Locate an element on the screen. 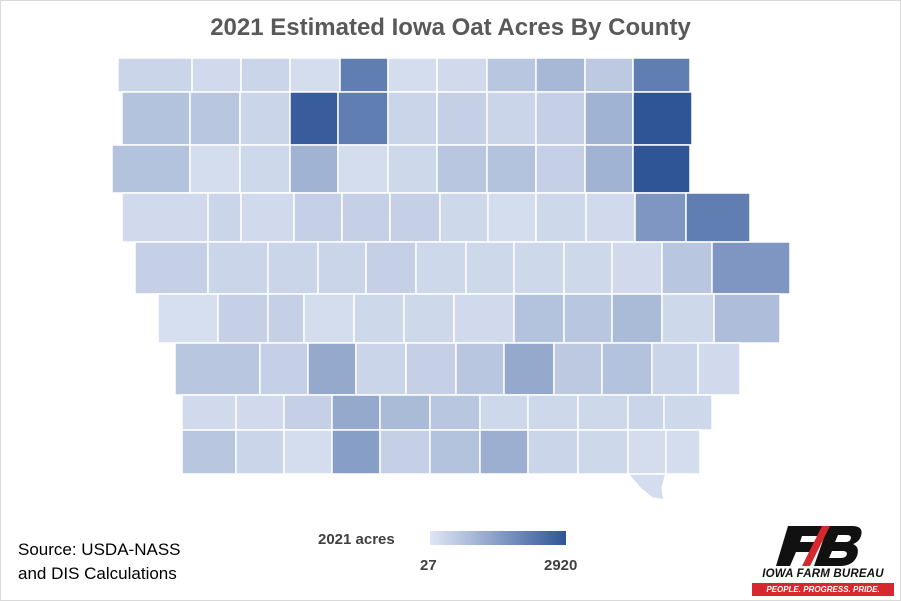 Image resolution: width=901 pixels, height=601 pixels. source-line-1: Source: USDA-NASS is located at coordinates (99, 549).